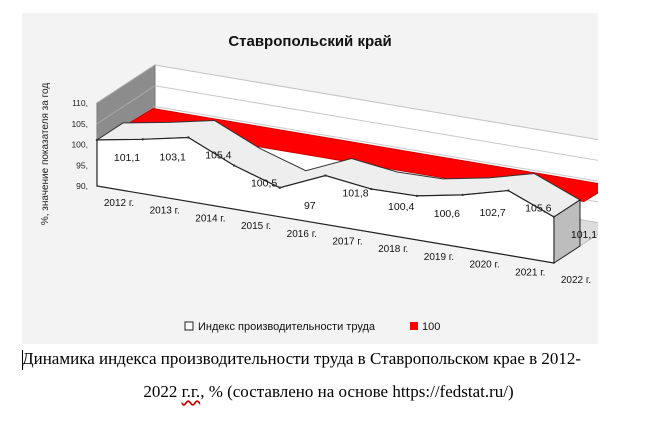  Describe the element at coordinates (576, 280) in the screenshot. I see `x-tick-label: 2022 г.` at that location.